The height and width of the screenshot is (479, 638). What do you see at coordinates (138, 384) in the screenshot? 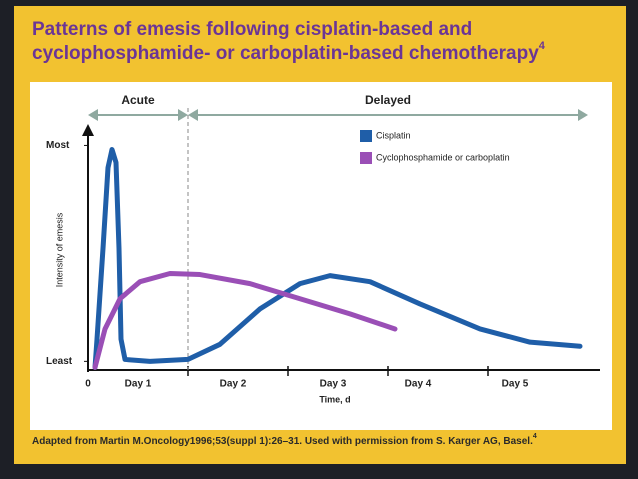
I see `x-tick-label: Day 1` at bounding box center [138, 384].